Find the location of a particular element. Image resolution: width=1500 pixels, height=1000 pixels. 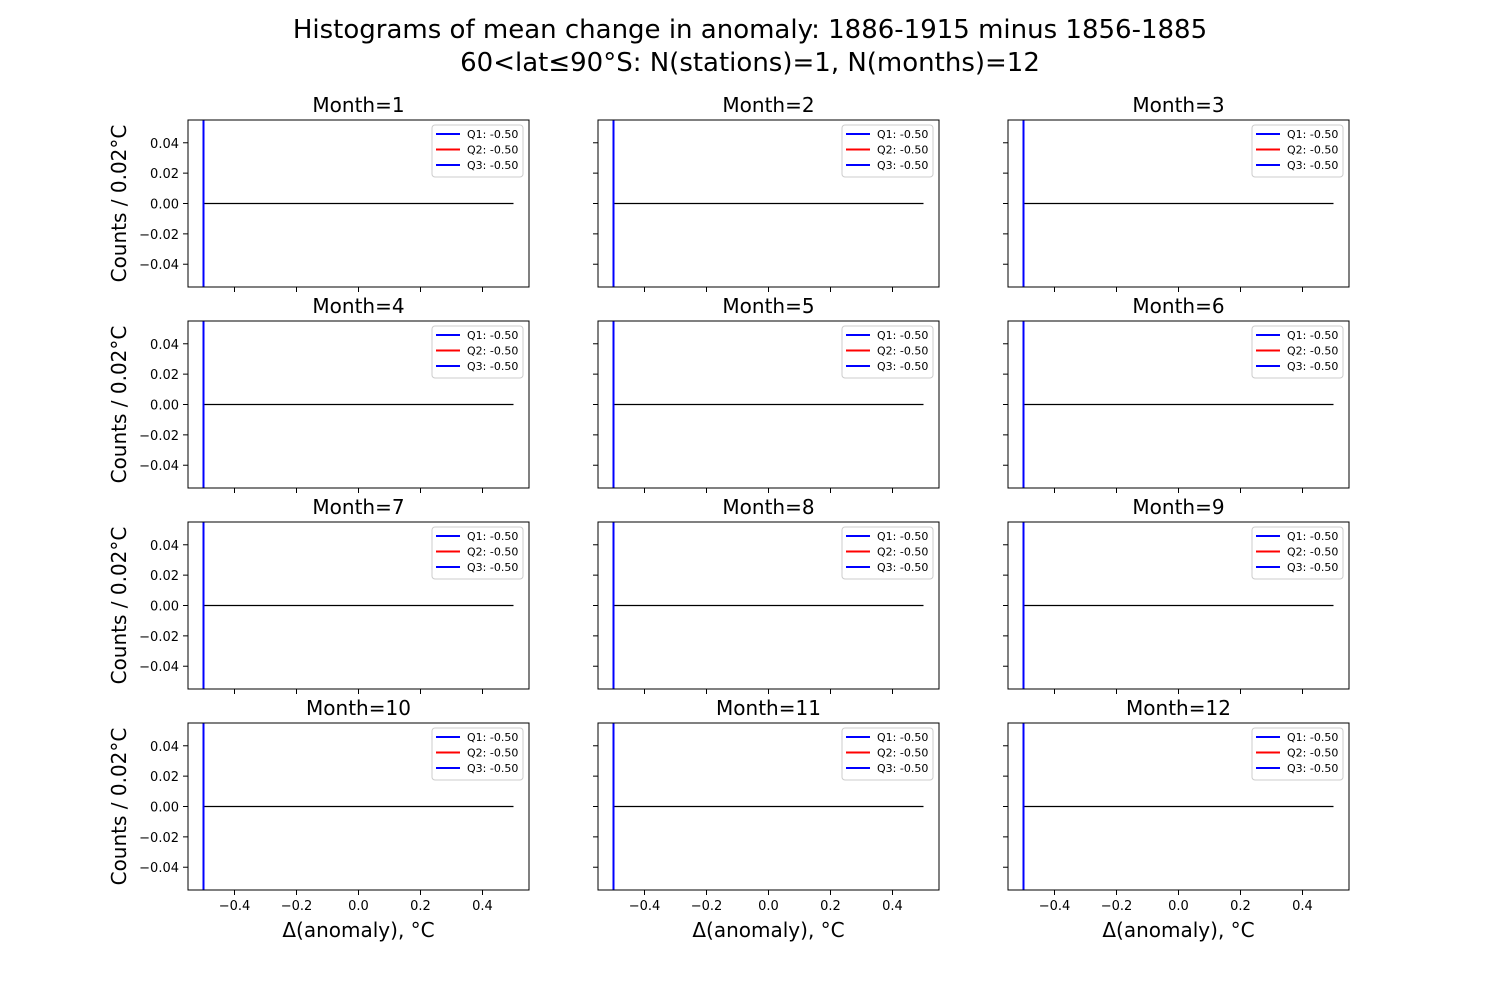

panel-month-8: Month=8 Q1: -0.50 Q2: -0.50 Q3: -0.50 is located at coordinates (766, 594).